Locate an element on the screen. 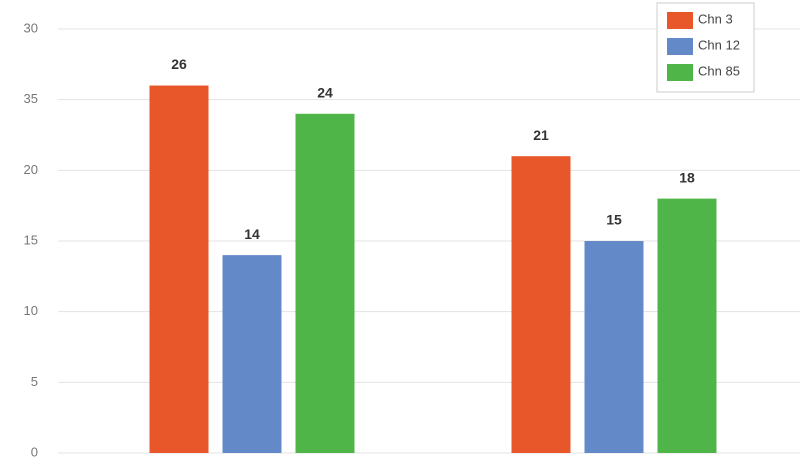 The image size is (800, 457). data-label: 21 is located at coordinates (541, 135).